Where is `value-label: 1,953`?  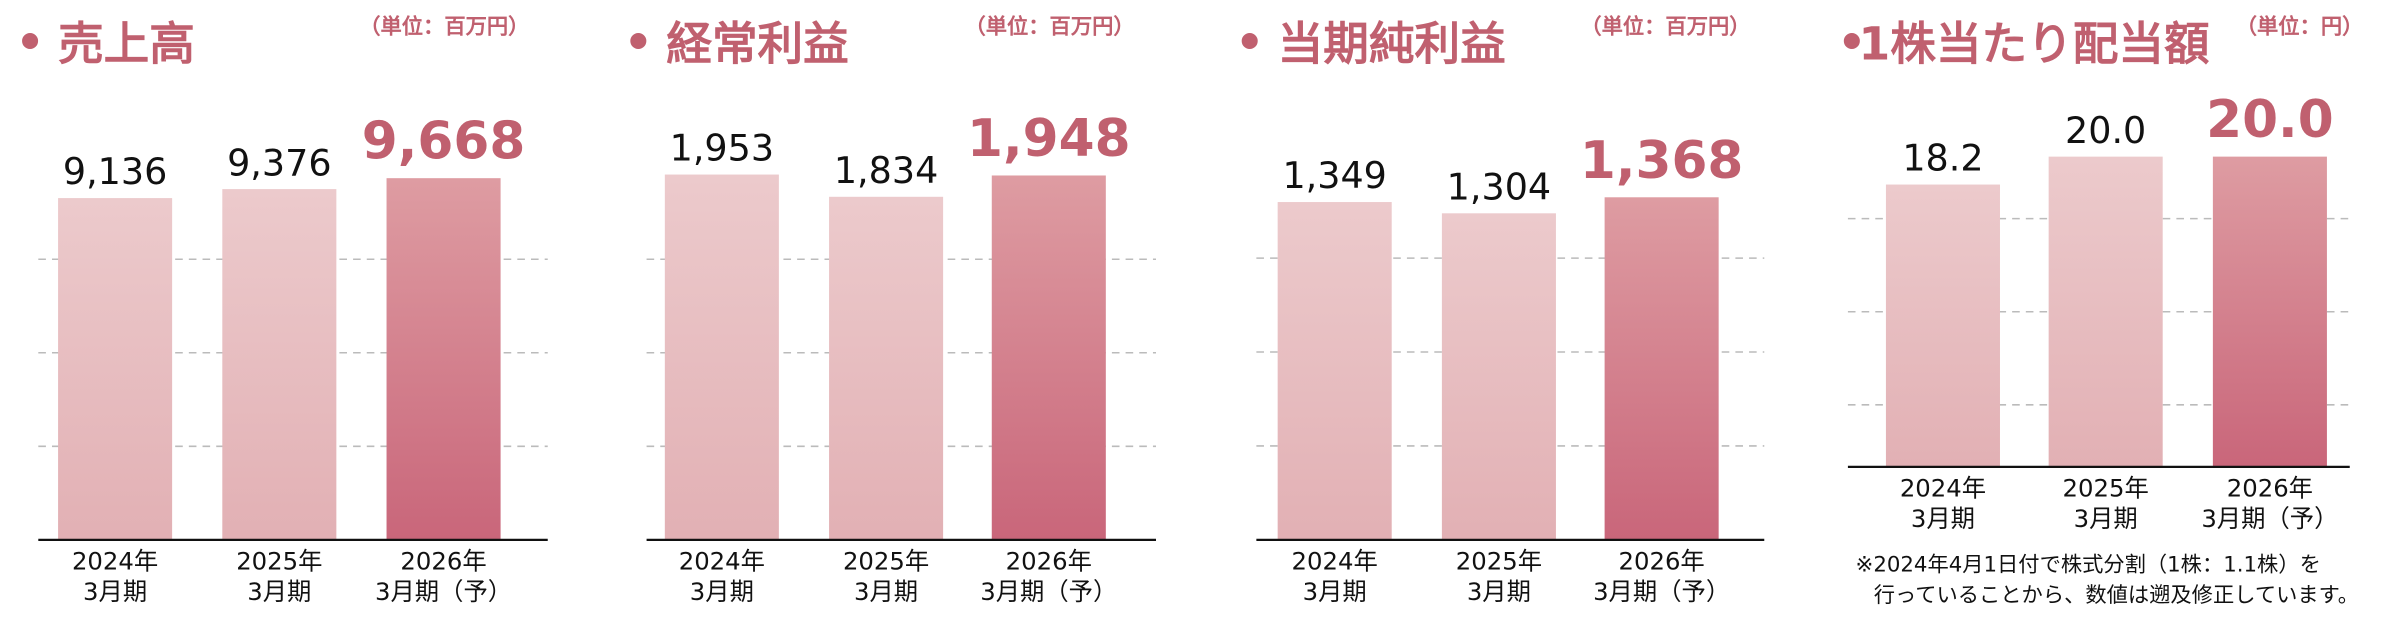 value-label: 1,953 is located at coordinates (722, 148).